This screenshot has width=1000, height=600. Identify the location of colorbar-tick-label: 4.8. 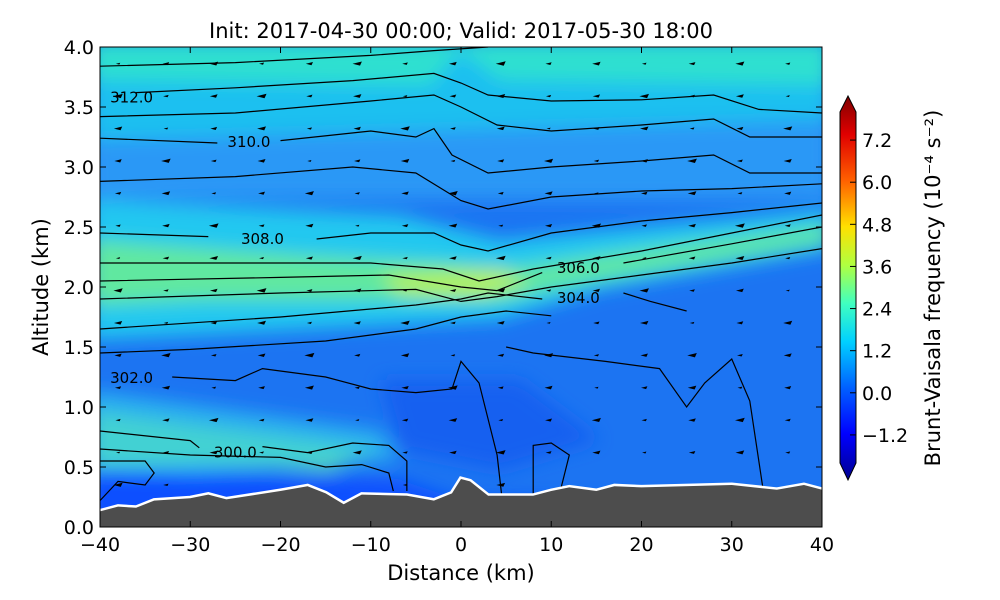
(877, 225).